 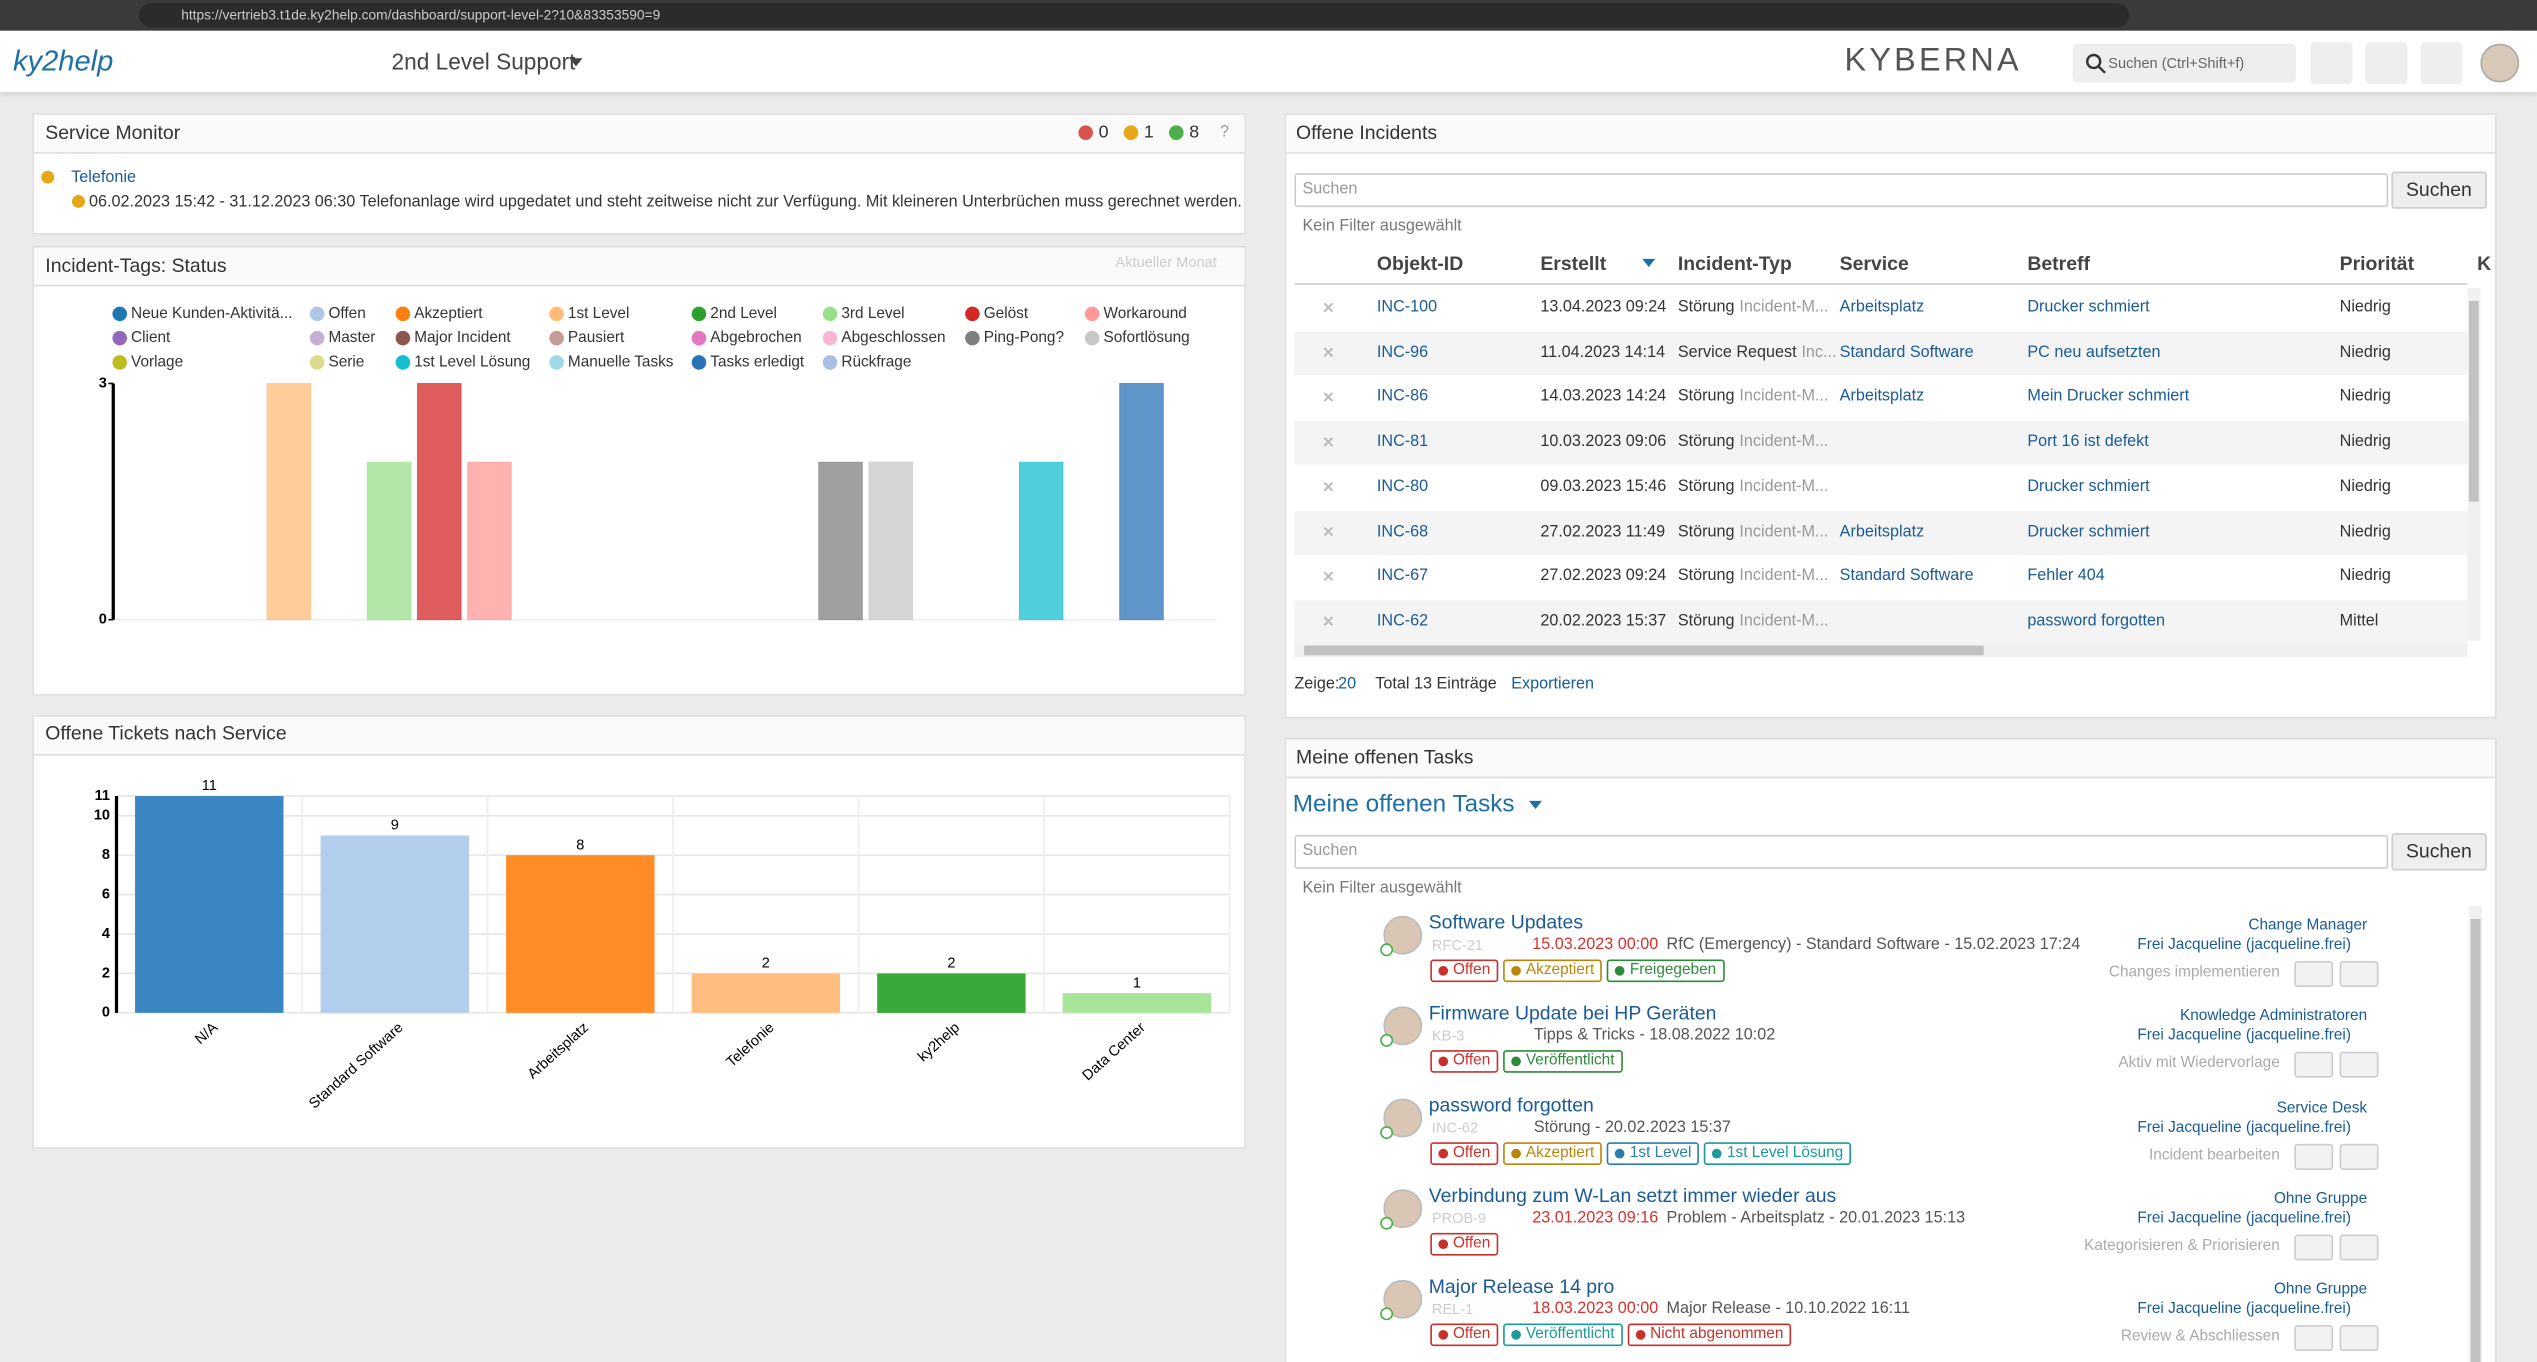 I want to click on help: ?, so click(x=1224, y=132).